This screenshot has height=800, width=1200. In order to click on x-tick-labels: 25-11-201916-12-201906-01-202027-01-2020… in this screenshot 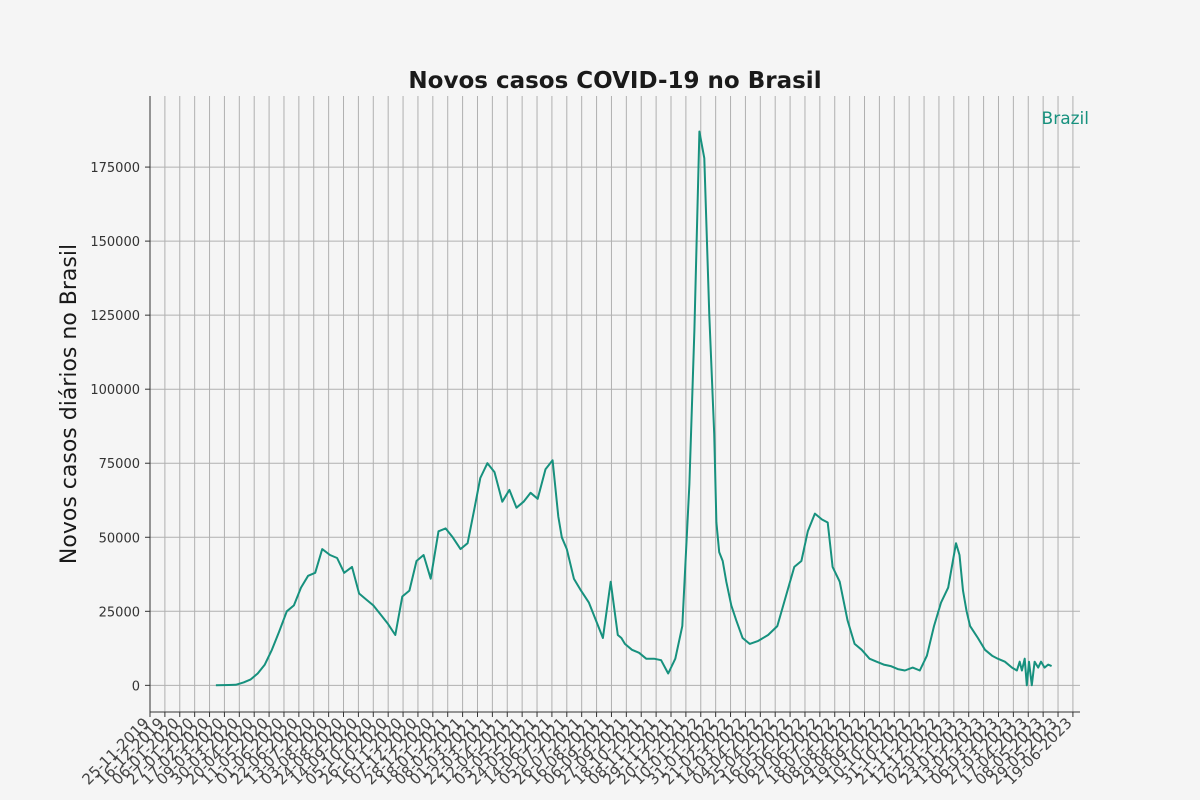, I will do `click(576, 751)`.